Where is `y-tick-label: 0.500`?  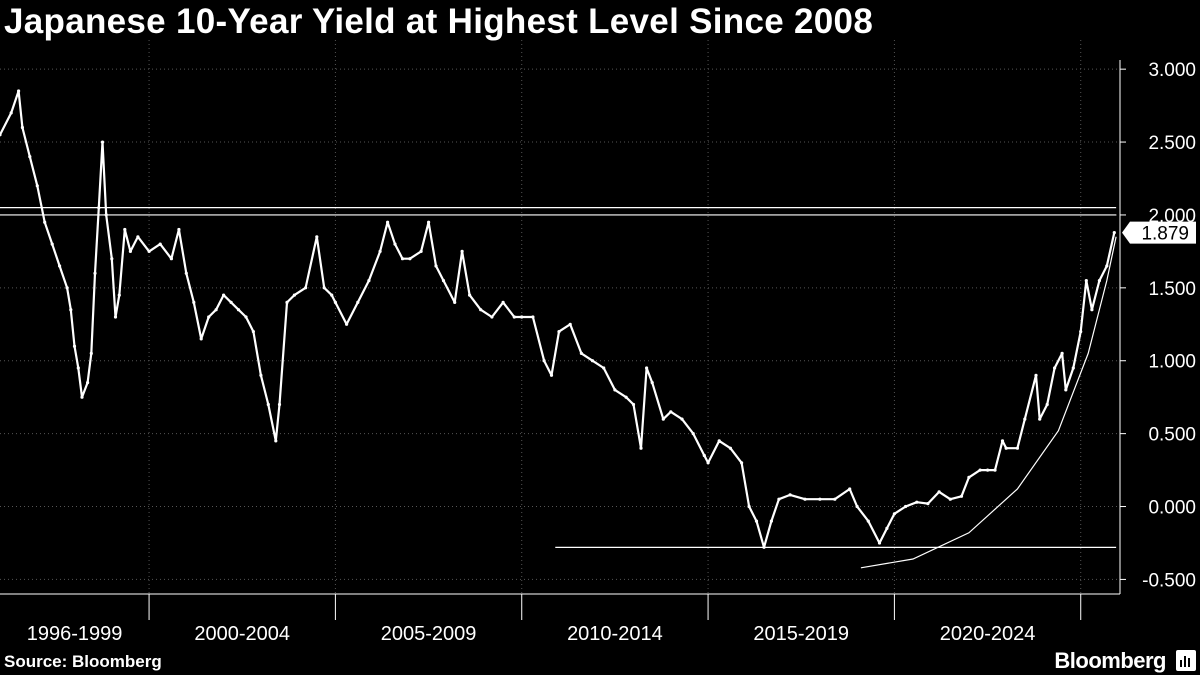
y-tick-label: 0.500 is located at coordinates (1172, 435).